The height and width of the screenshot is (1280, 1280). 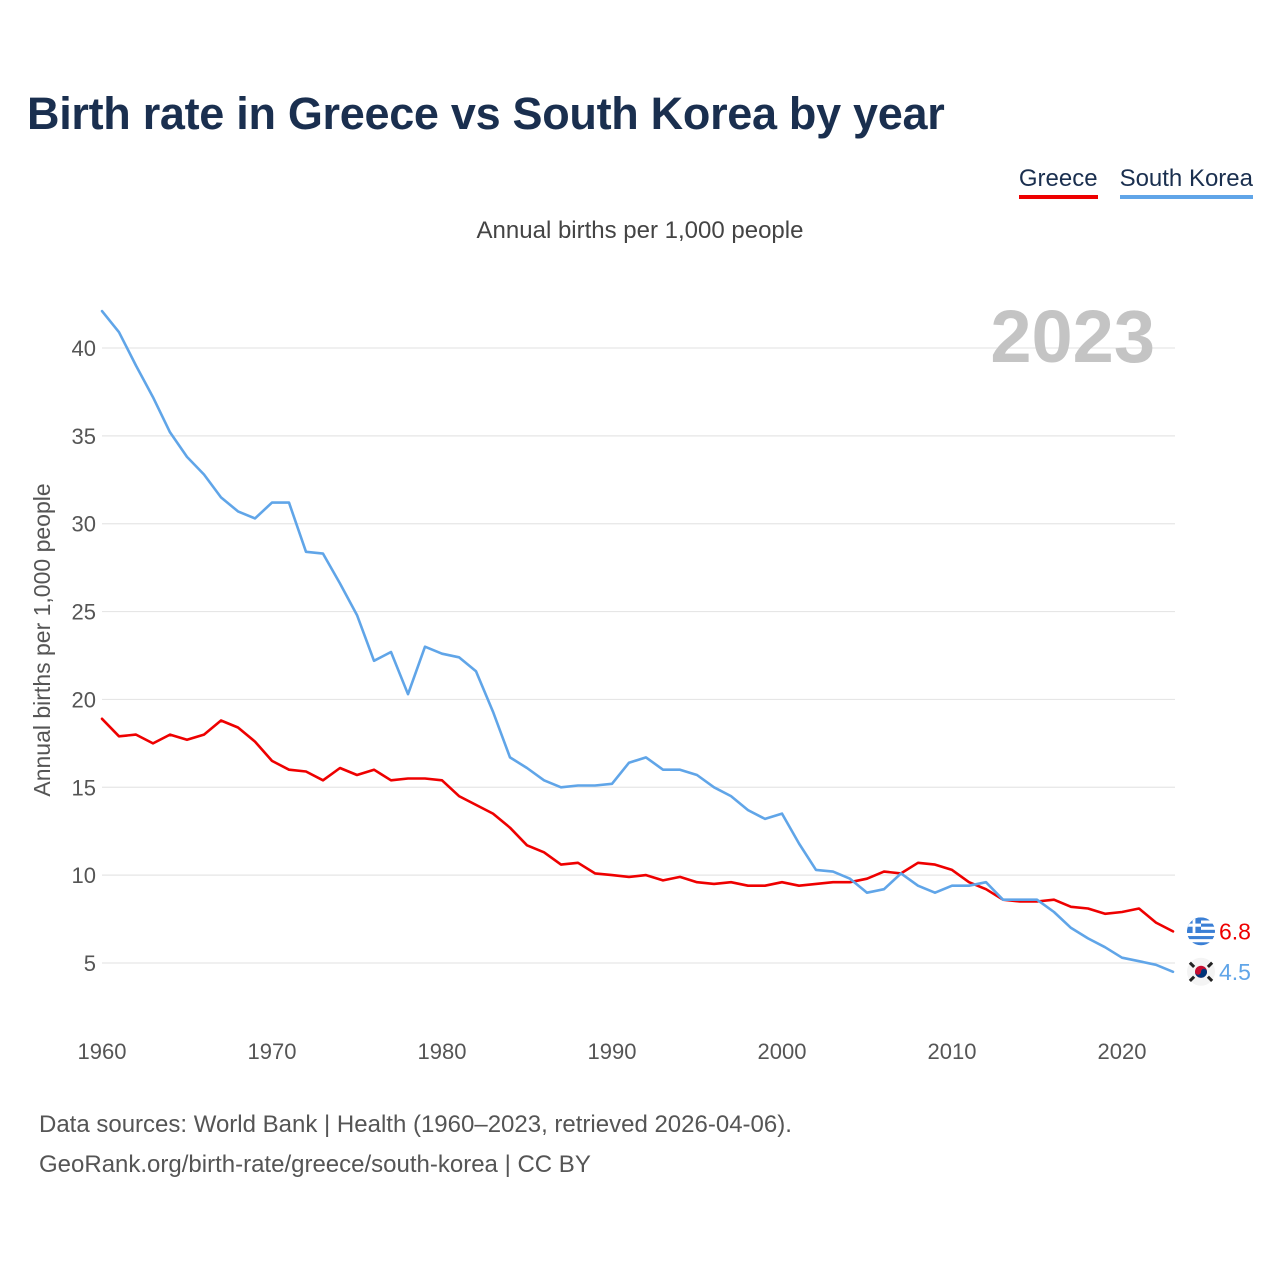 What do you see at coordinates (84, 787) in the screenshot?
I see `y-tick-label: 15` at bounding box center [84, 787].